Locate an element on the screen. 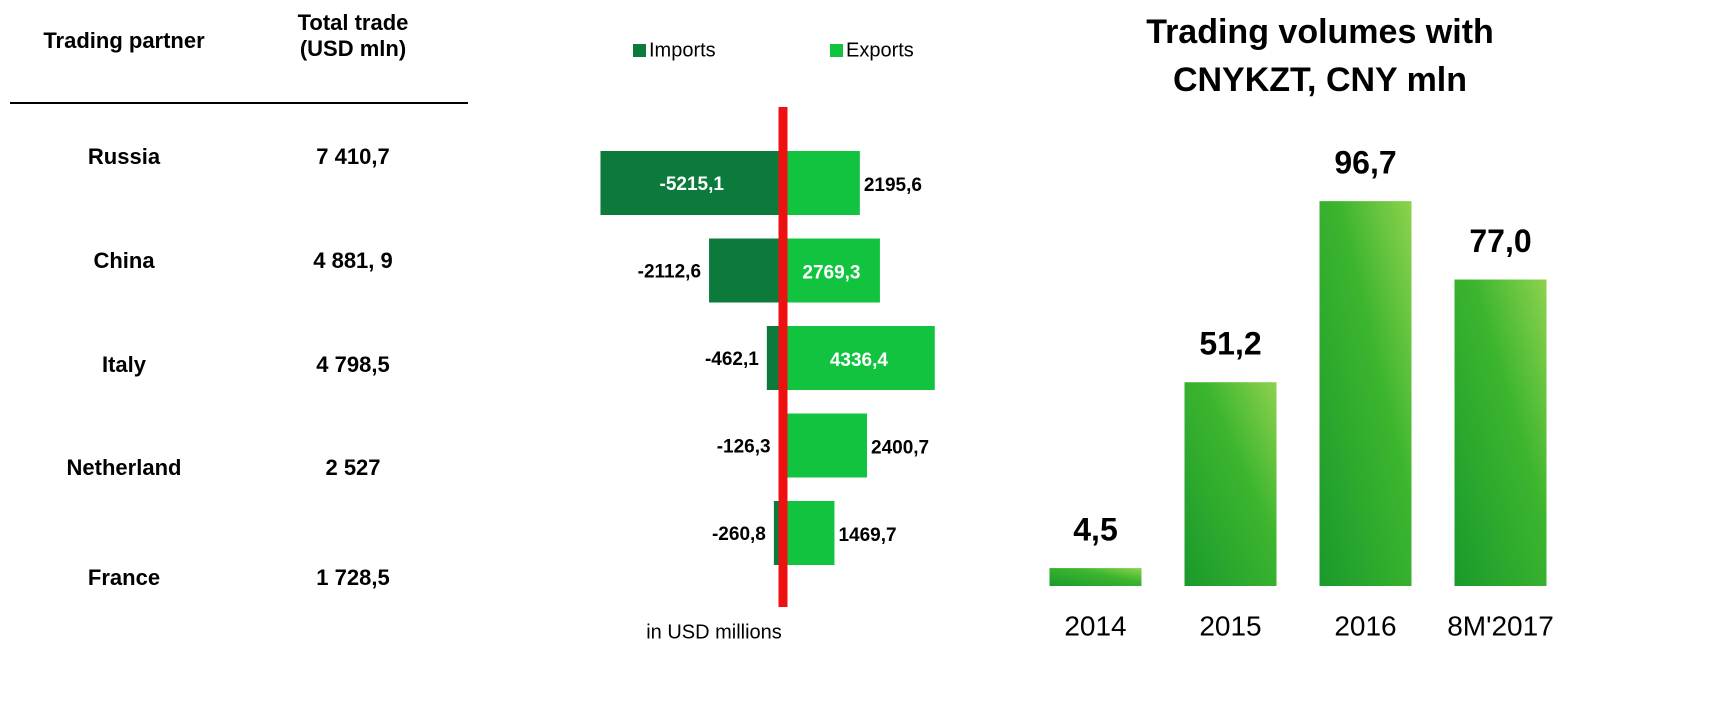  value-label: 1469,7 is located at coordinates (867, 535).